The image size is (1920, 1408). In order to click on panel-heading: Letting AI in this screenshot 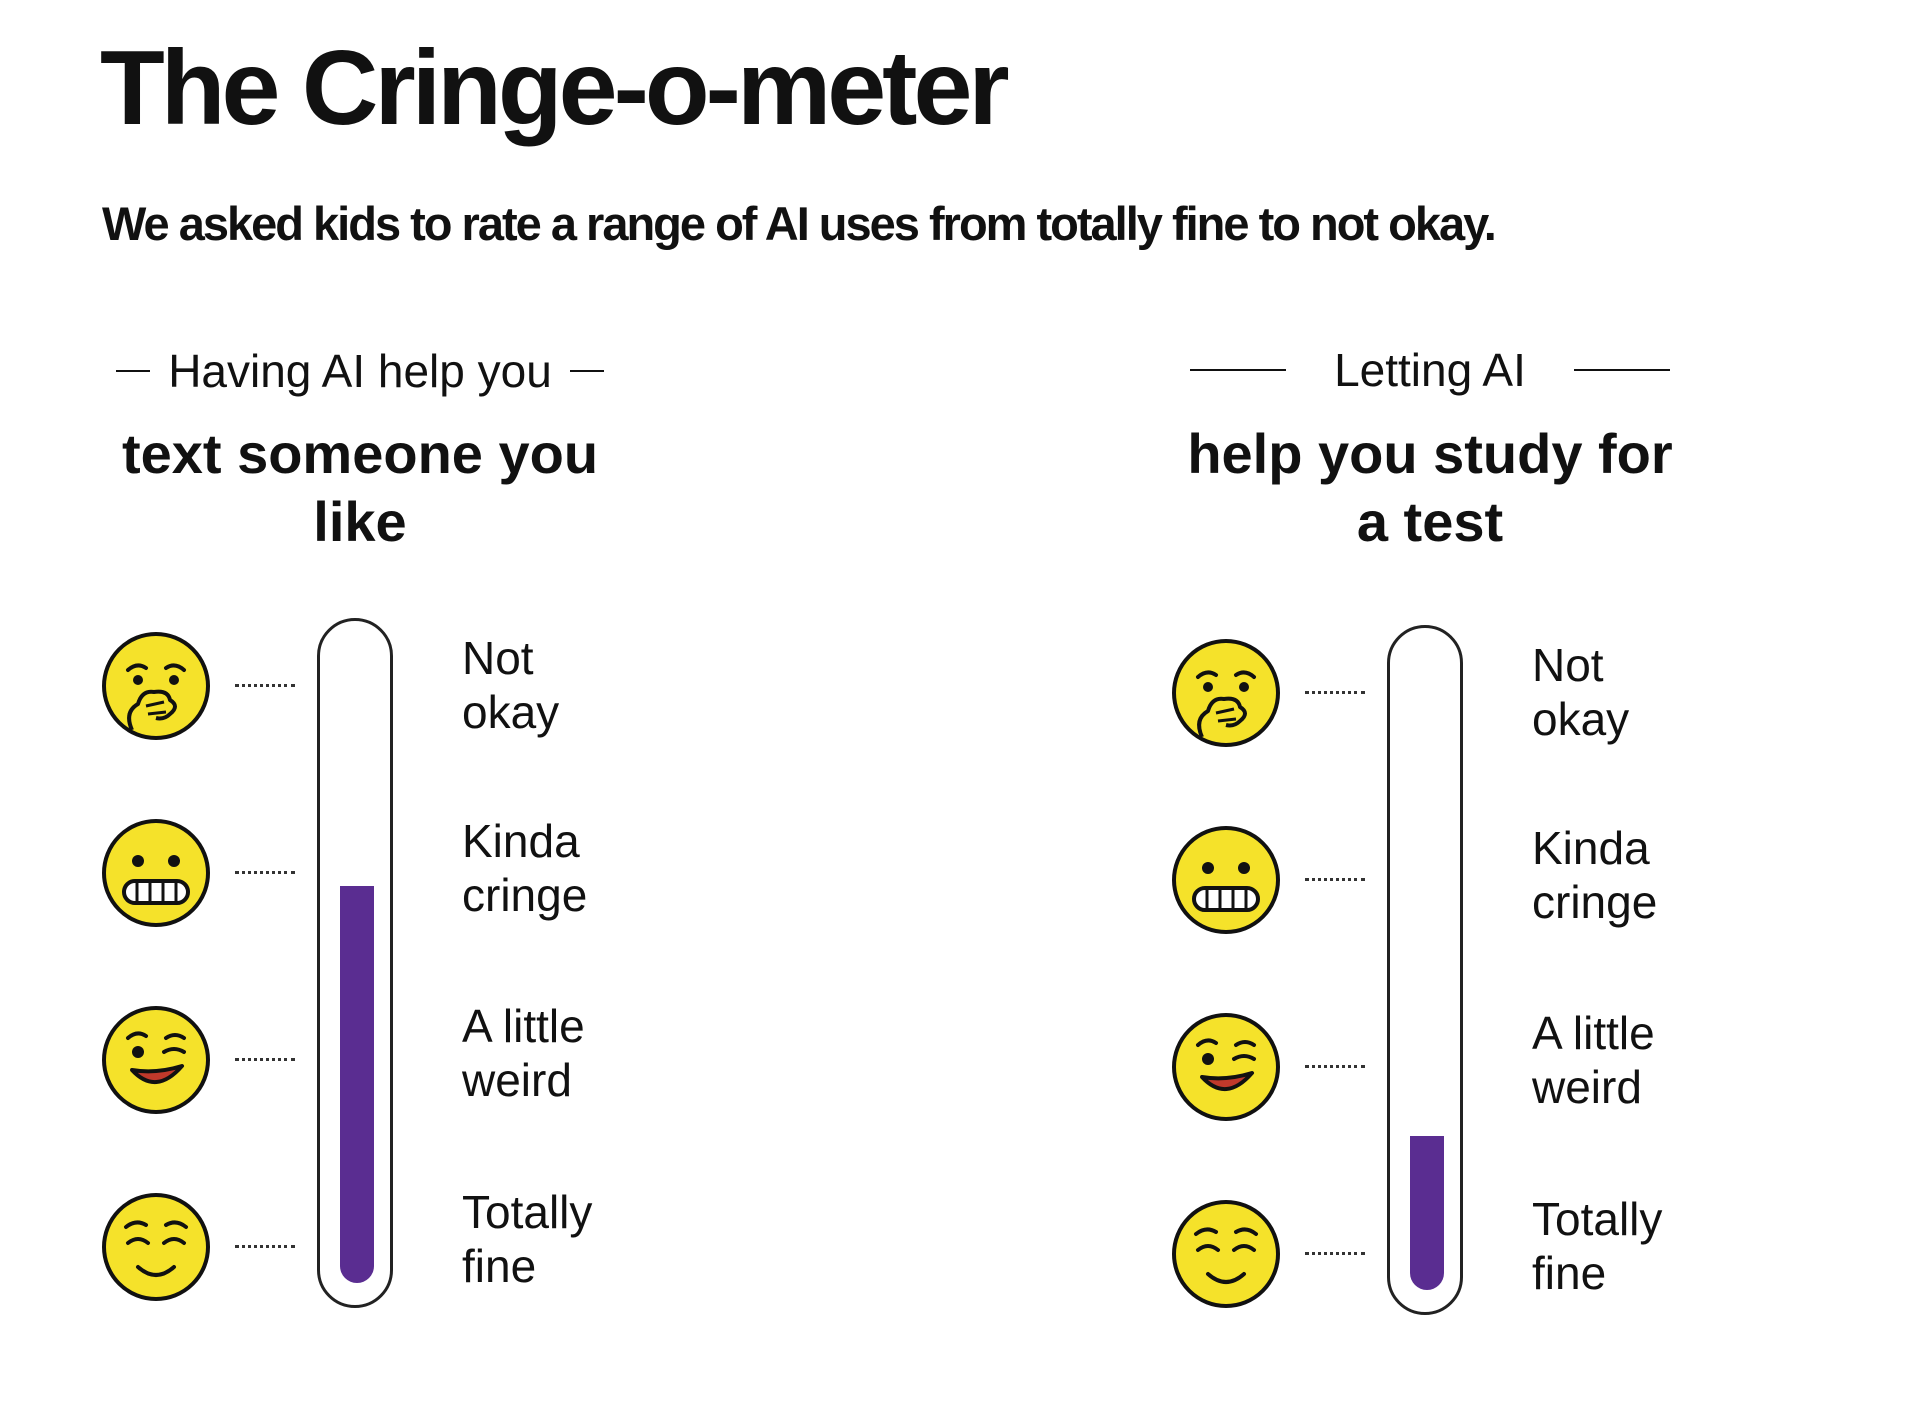, I will do `click(1430, 370)`.